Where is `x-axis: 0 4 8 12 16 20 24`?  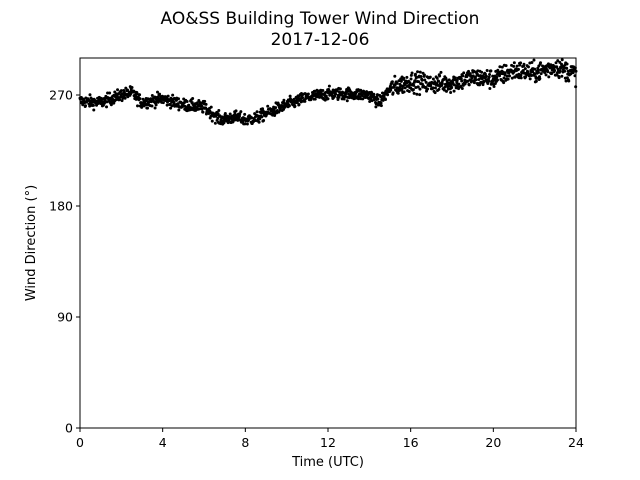 x-axis: 0 4 8 12 16 20 24 is located at coordinates (330, 439).